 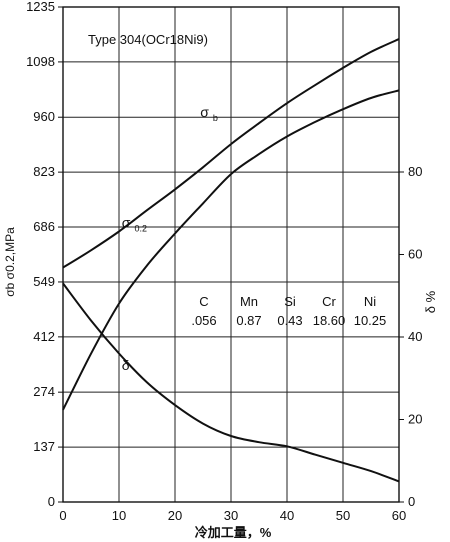 I want to click on left-tick-label: 1098, so click(x=40, y=61).